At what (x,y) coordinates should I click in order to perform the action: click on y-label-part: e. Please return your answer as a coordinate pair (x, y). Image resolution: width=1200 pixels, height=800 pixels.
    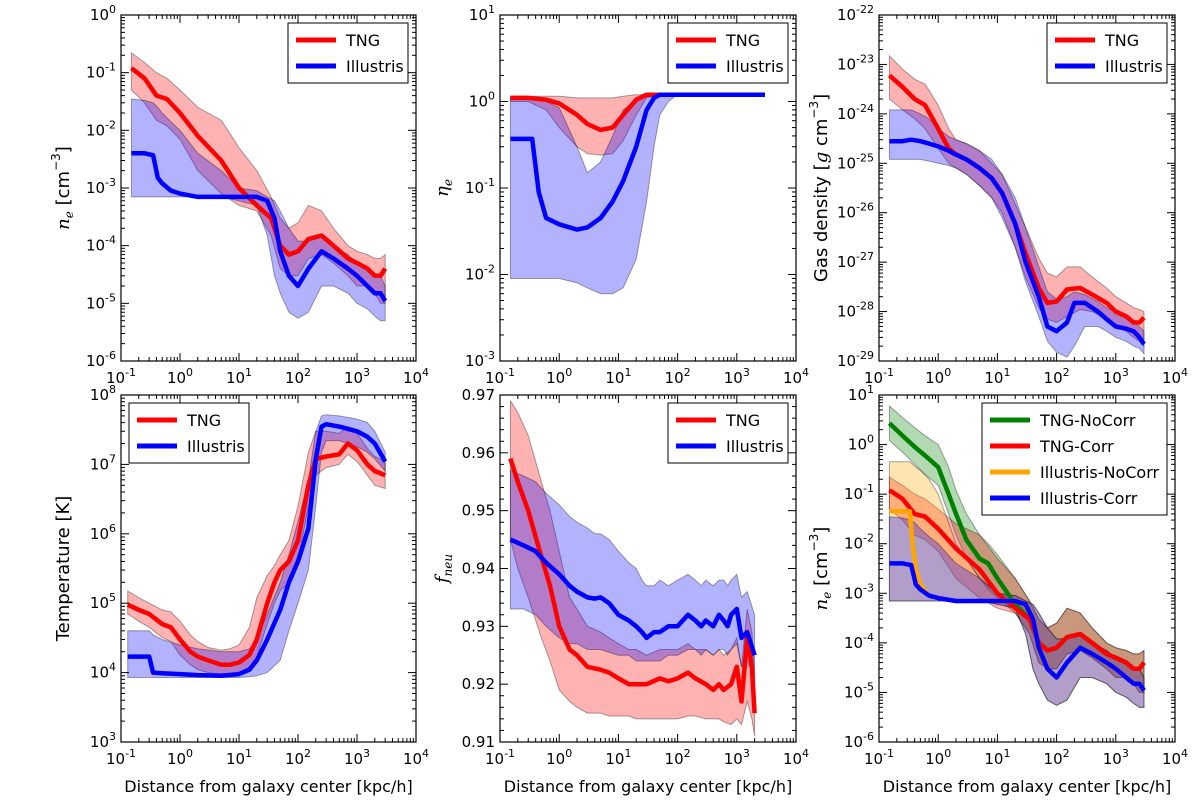
    Looking at the image, I should click on (69, 214).